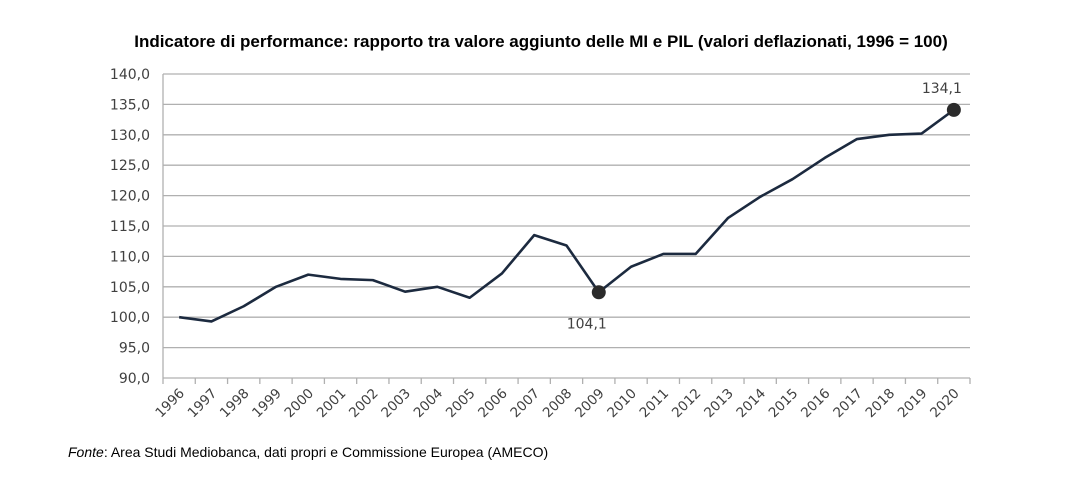  I want to click on x-tick-label: 2011, so click(655, 404).